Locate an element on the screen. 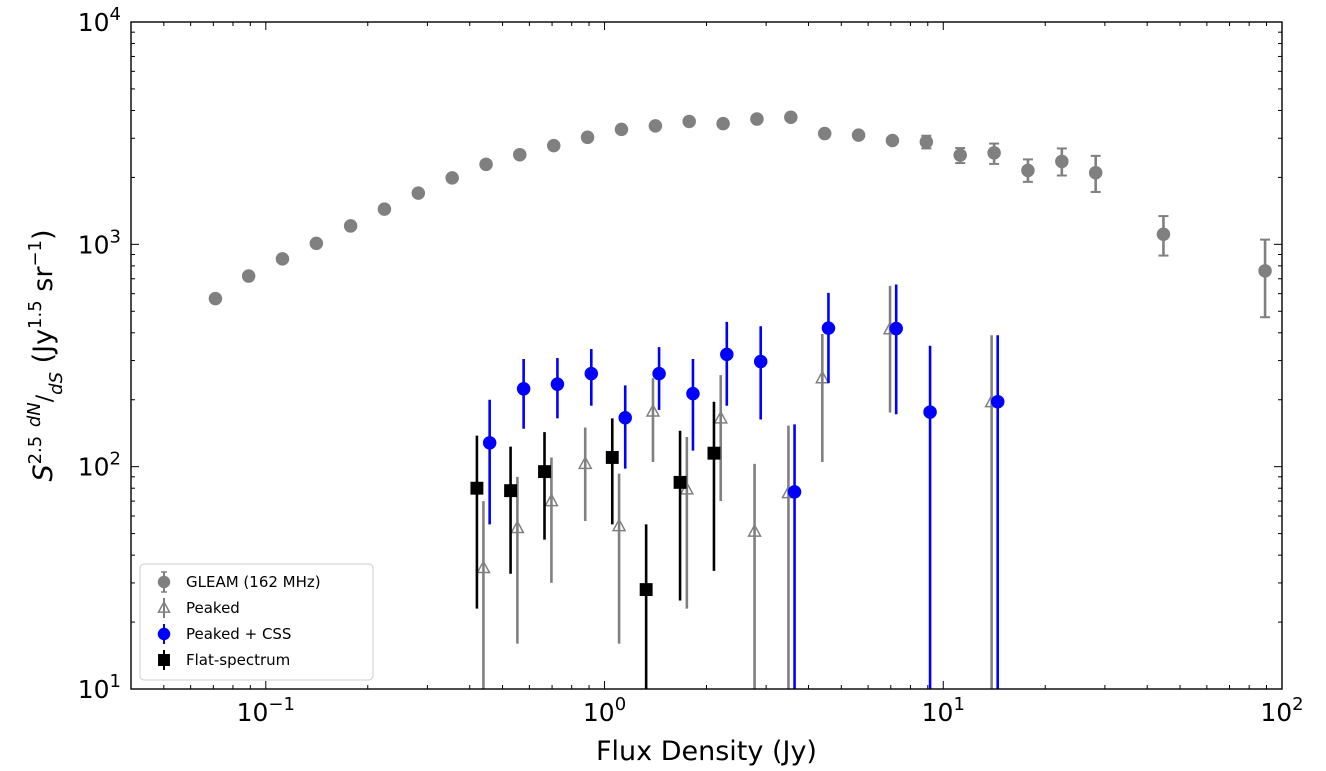 This screenshot has height=771, width=1326. y-axis-label-text: S2.5 dN/dS (Jy1.5 sr−1) is located at coordinates (45, 355).